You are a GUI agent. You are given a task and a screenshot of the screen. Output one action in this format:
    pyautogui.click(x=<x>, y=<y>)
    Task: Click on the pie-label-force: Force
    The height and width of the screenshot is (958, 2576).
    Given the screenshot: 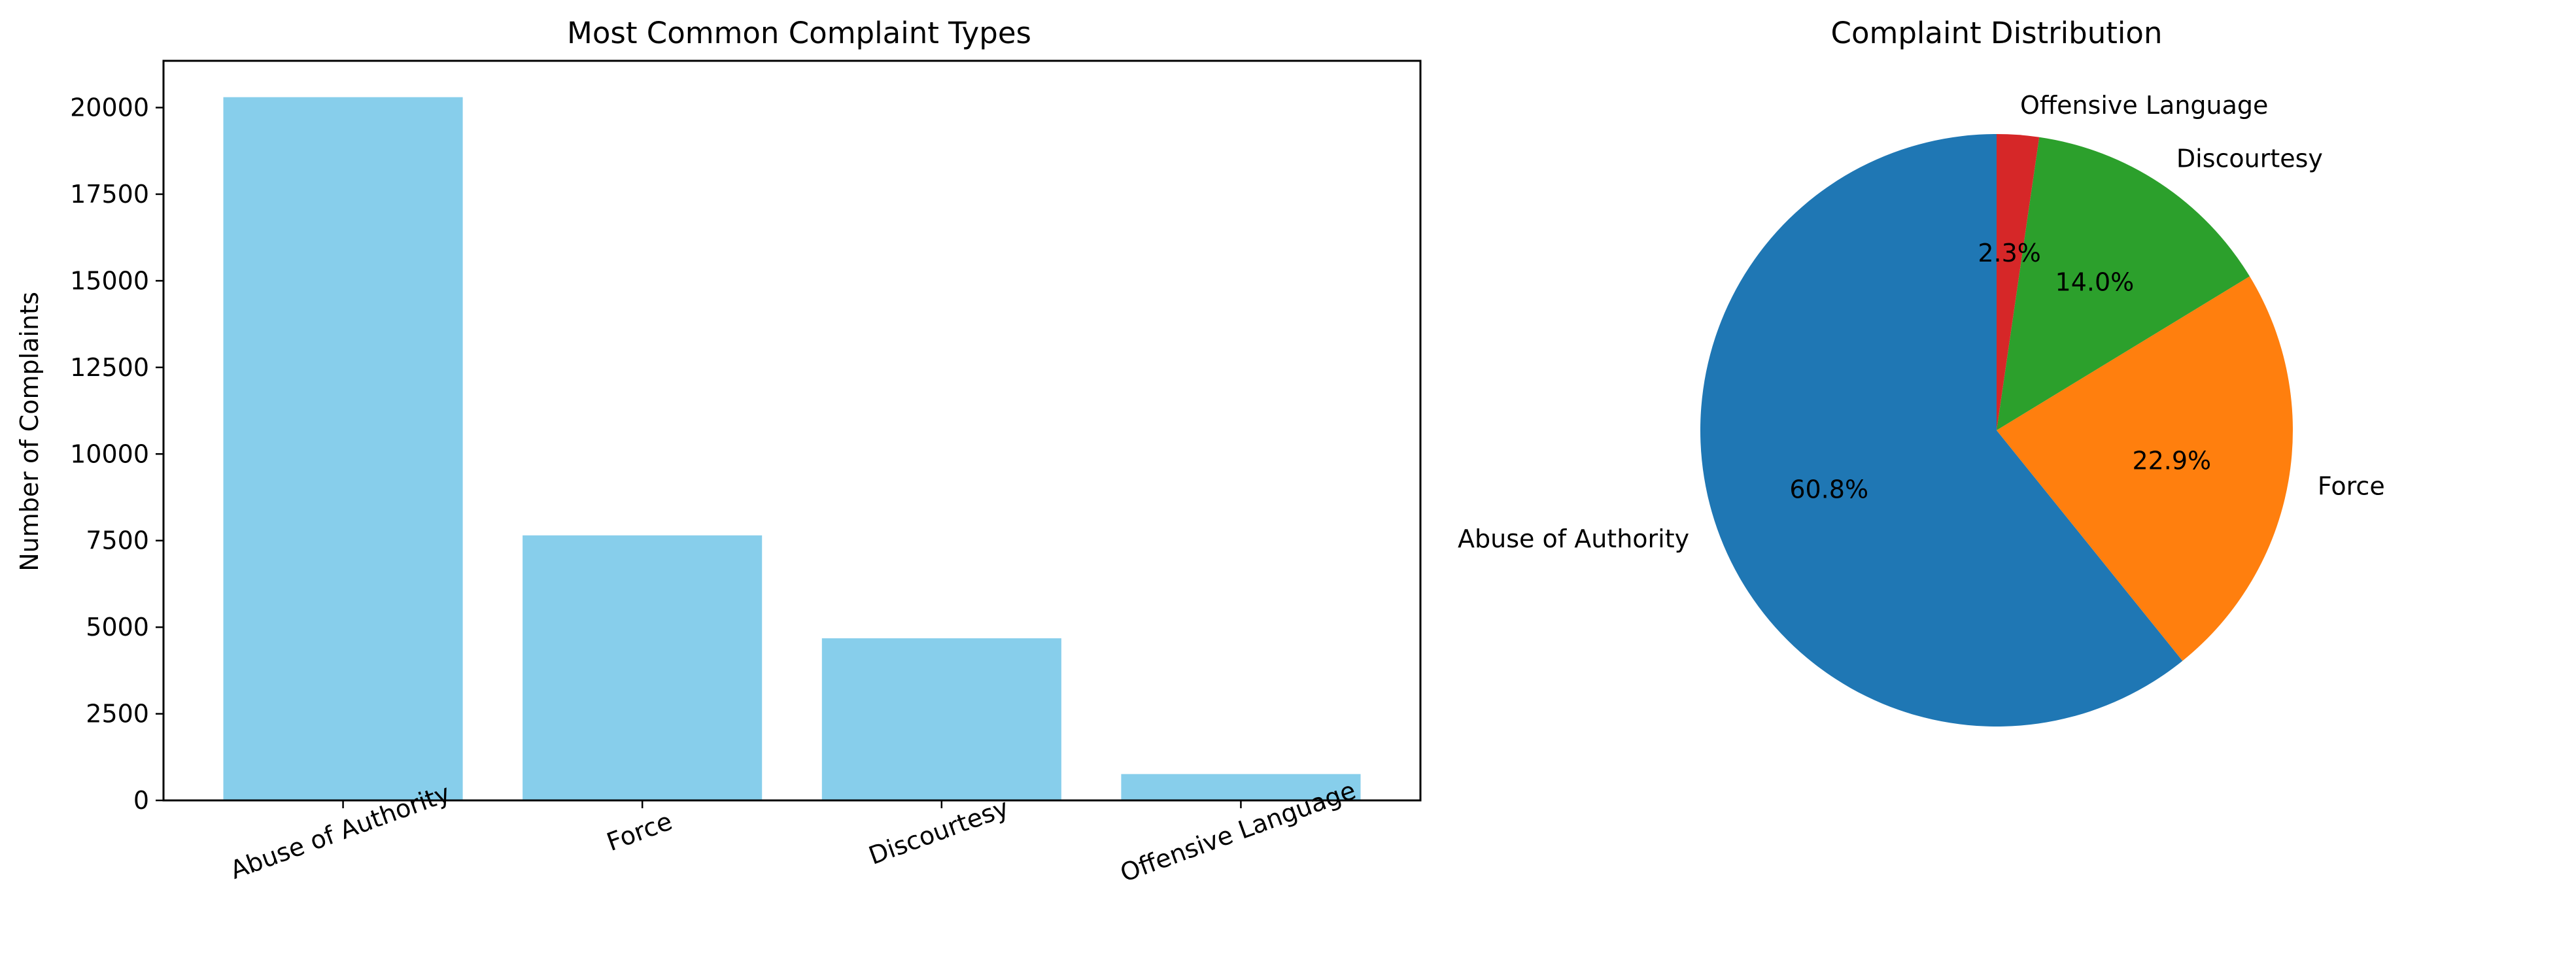 What is the action you would take?
    pyautogui.click(x=2352, y=486)
    